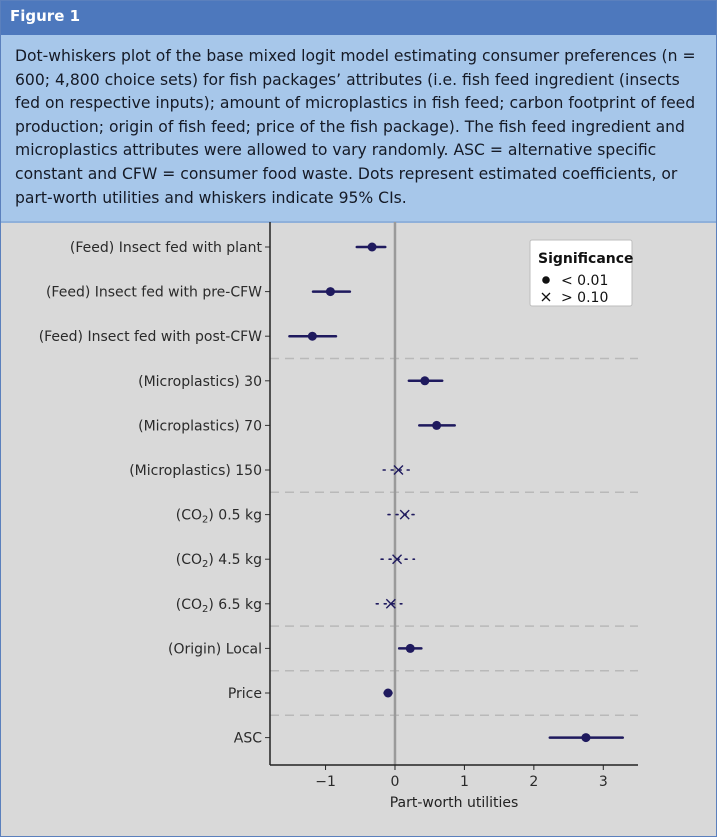 This screenshot has height=837, width=717. What do you see at coordinates (586, 259) in the screenshot?
I see `legend-title: Significance` at bounding box center [586, 259].